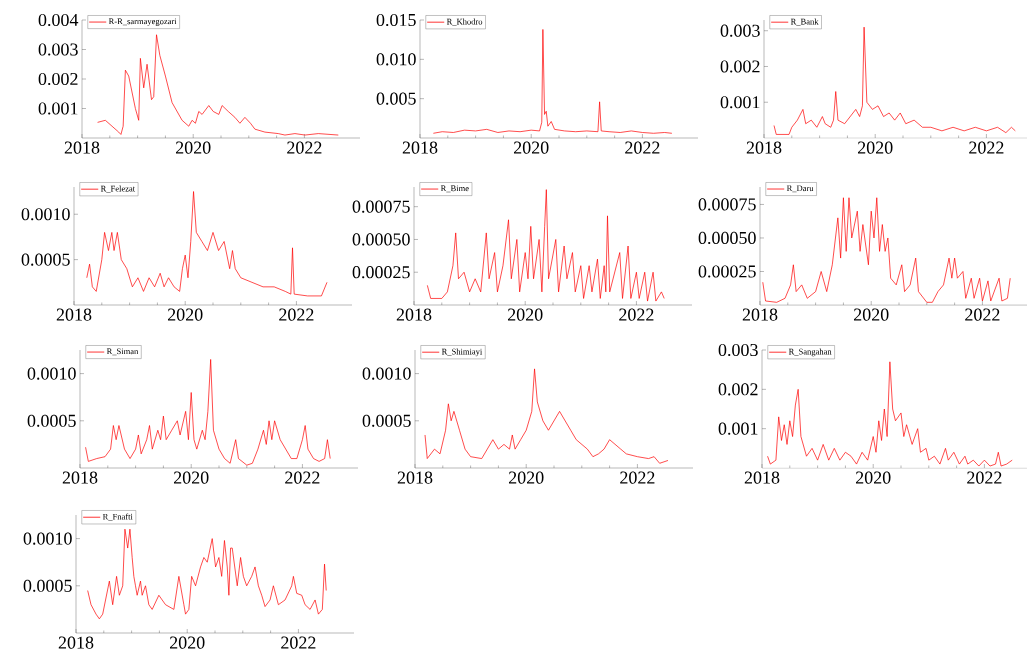  Describe the element at coordinates (800, 189) in the screenshot. I see `legend-label: R_Daru` at that location.